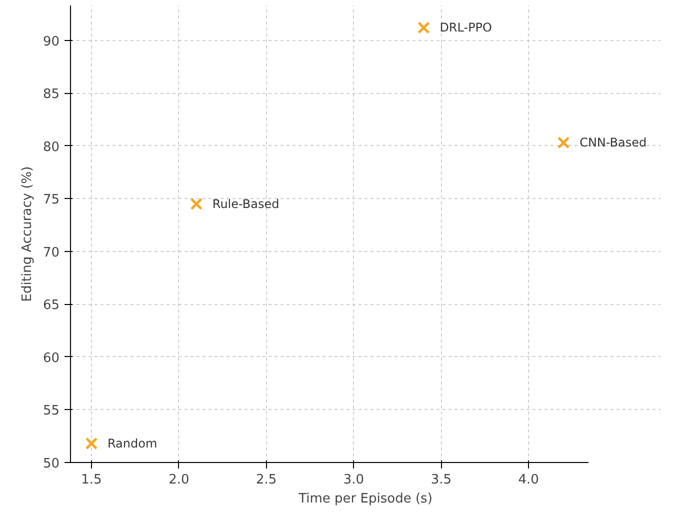 This screenshot has height=512, width=674. Describe the element at coordinates (365, 499) in the screenshot. I see `x-axis-title: Time per Episode (s)` at that location.